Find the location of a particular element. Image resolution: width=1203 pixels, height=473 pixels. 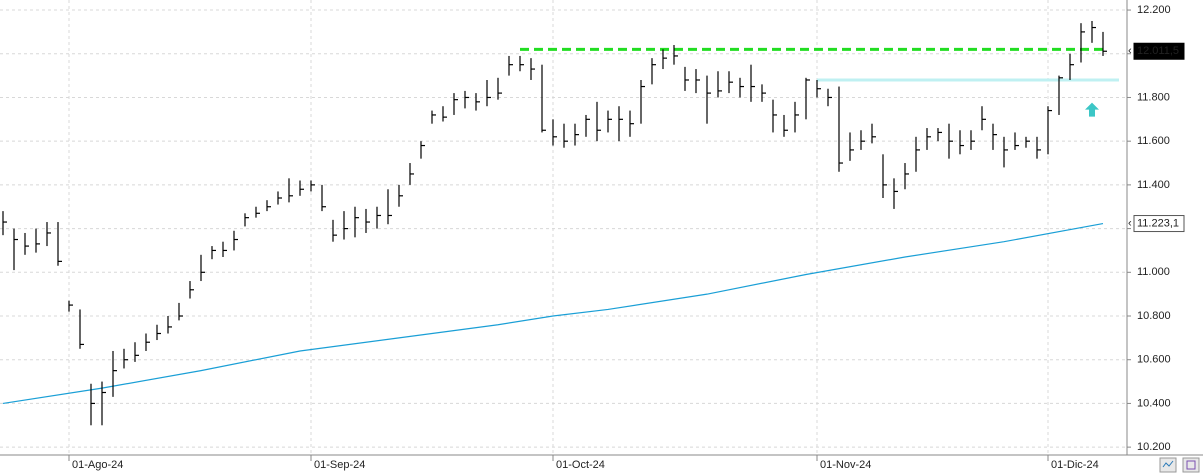

x-tick-label: 01-Nov-24 is located at coordinates (845, 465).